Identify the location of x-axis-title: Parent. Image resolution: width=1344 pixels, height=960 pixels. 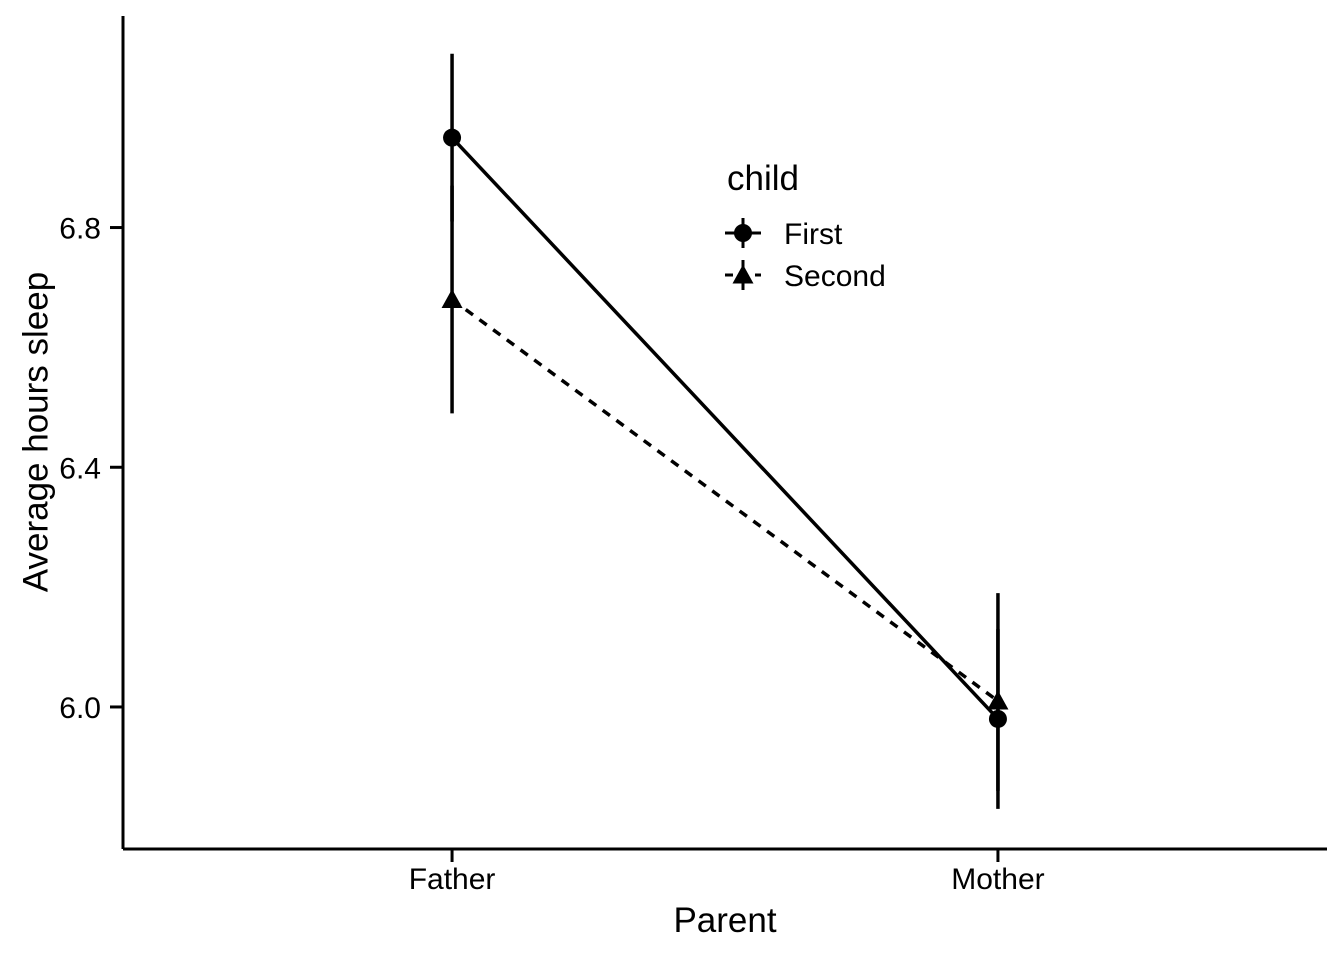
(724, 920).